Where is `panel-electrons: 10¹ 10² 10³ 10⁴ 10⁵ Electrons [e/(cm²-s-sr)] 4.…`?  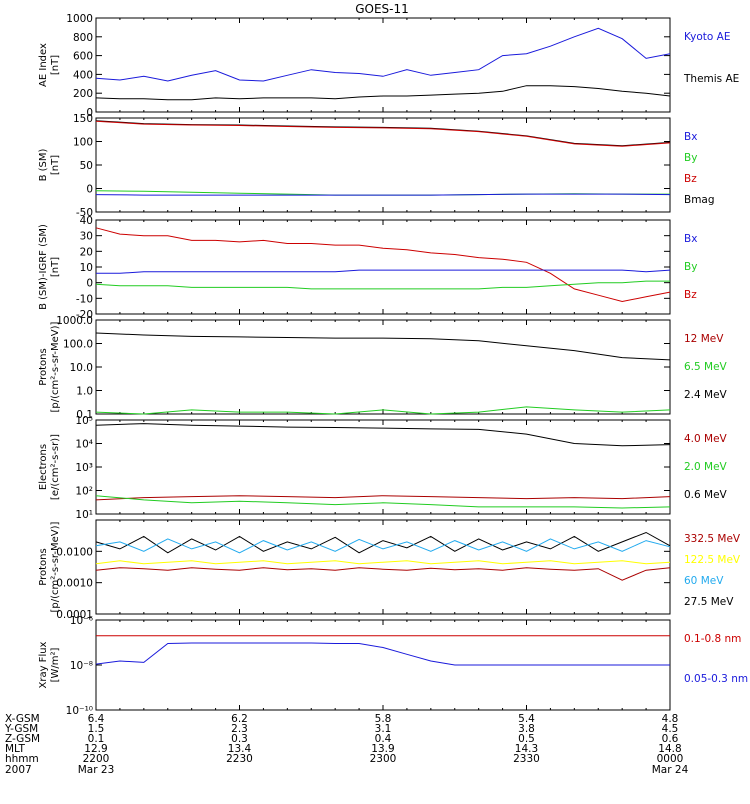
panel-electrons: 10¹ 10² 10³ 10⁴ 10⁵ Electrons [e/(cm²-s-sr)] 4.… is located at coordinates (383, 468).